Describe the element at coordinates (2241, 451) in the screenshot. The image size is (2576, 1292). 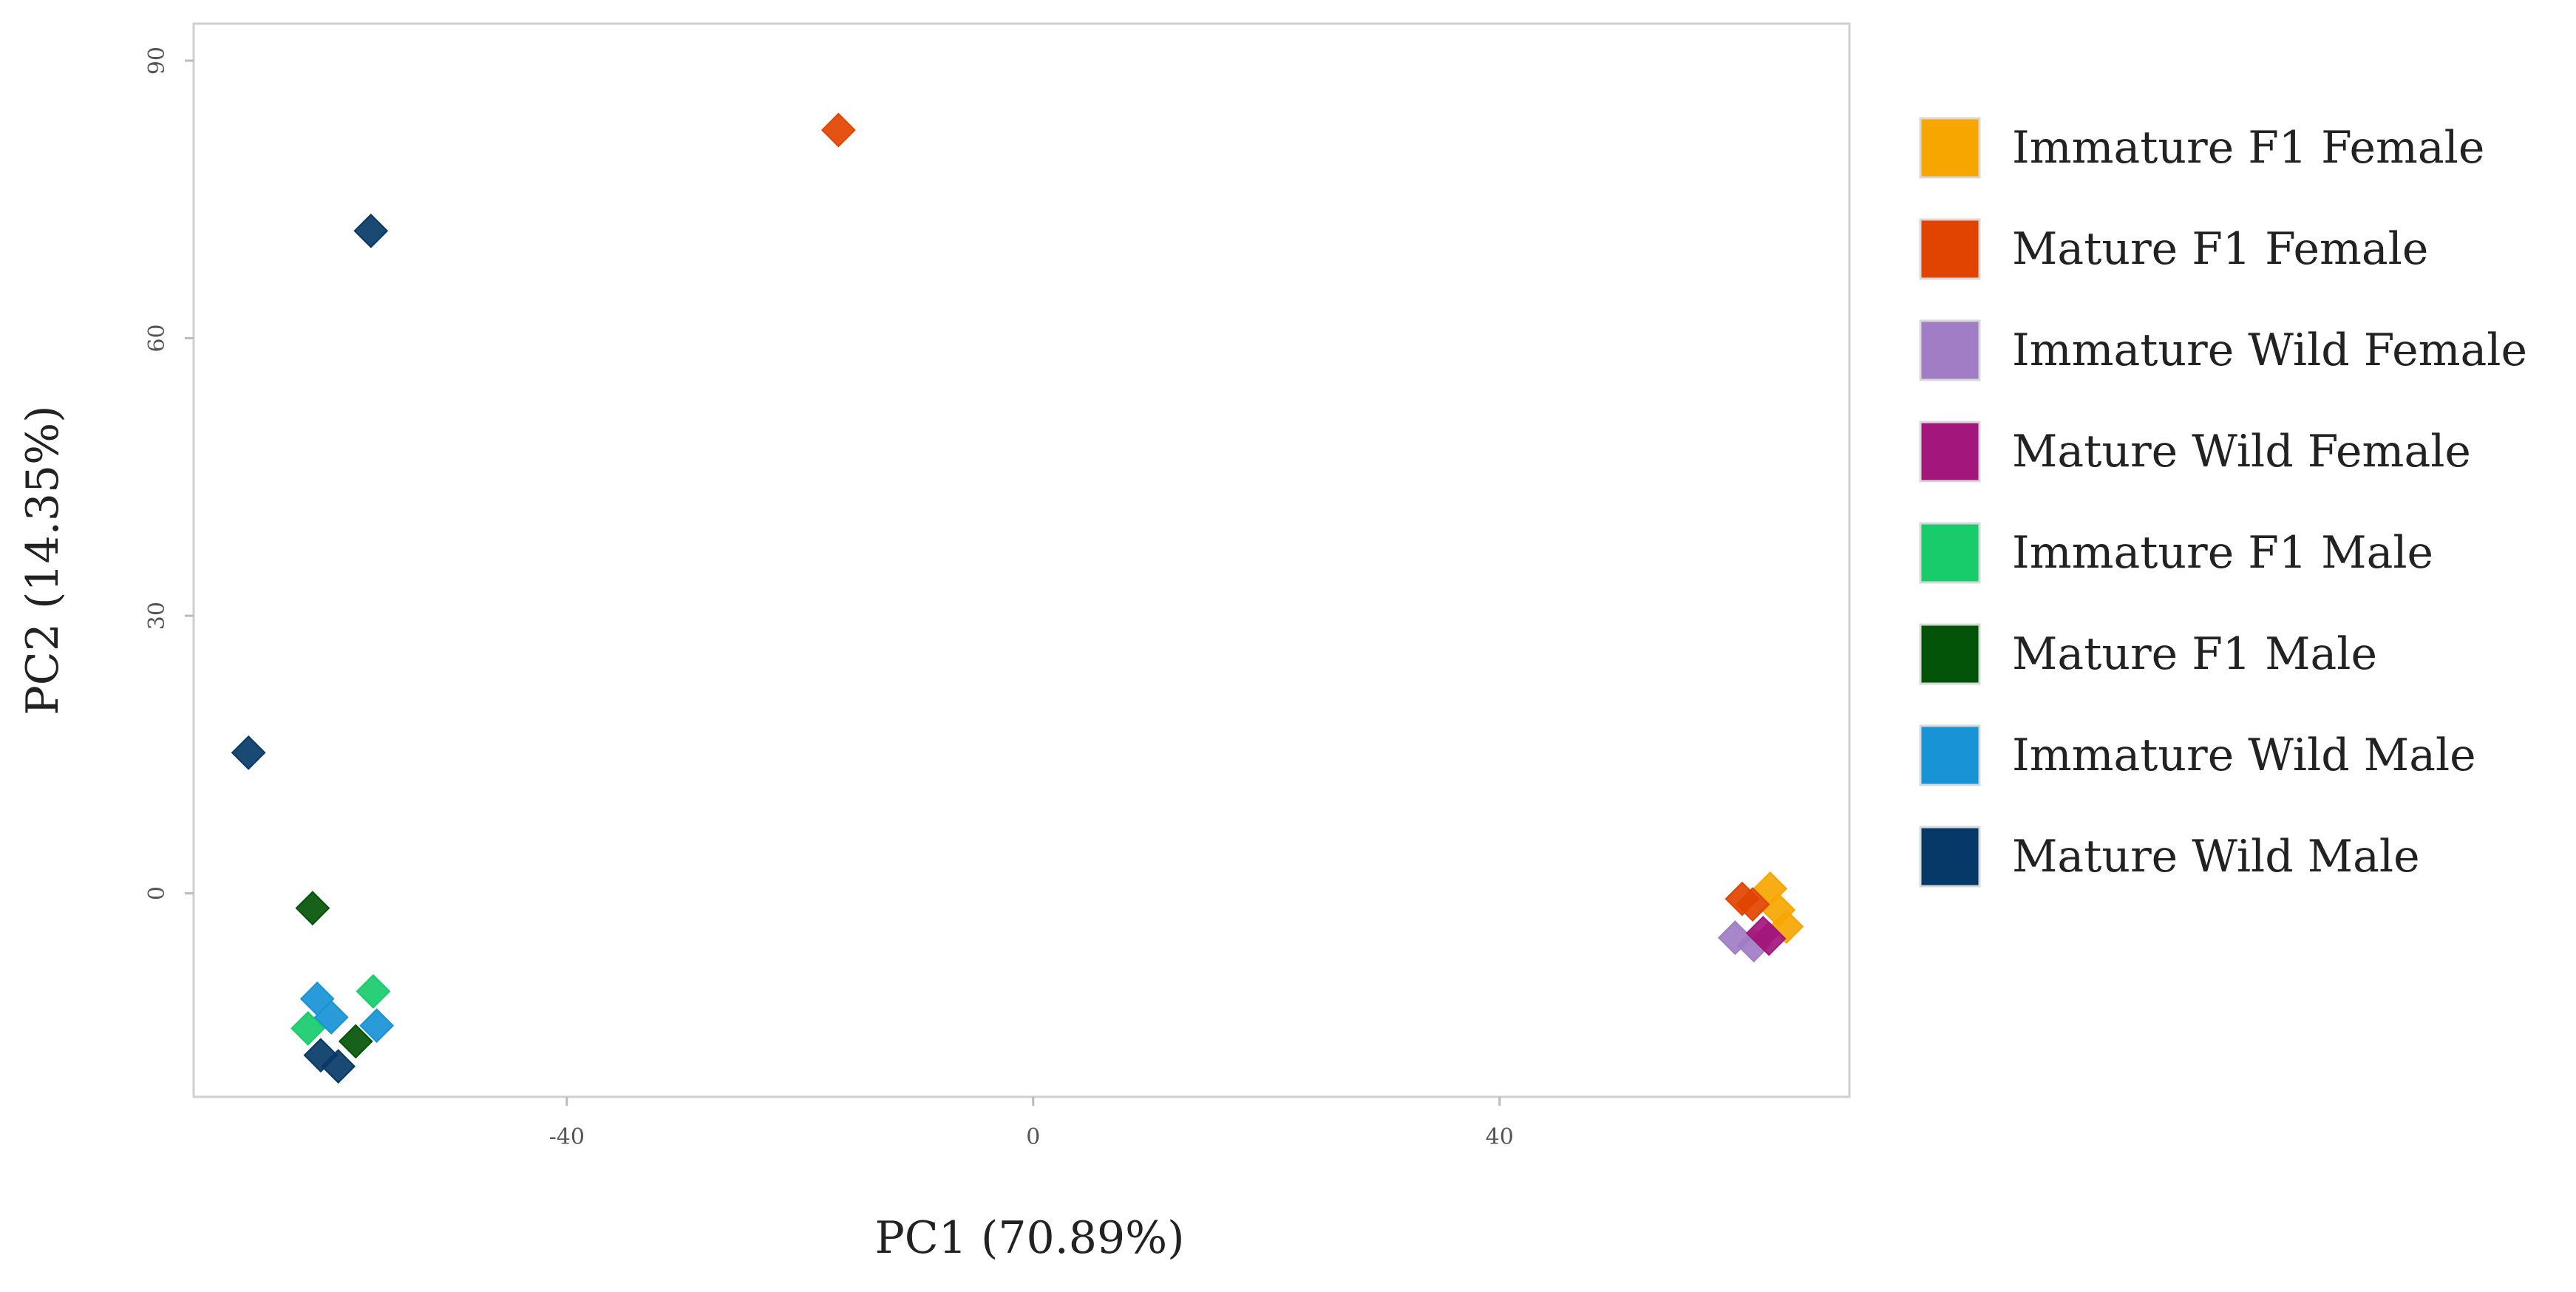
I see `legend-label: Mature Wild Female` at that location.